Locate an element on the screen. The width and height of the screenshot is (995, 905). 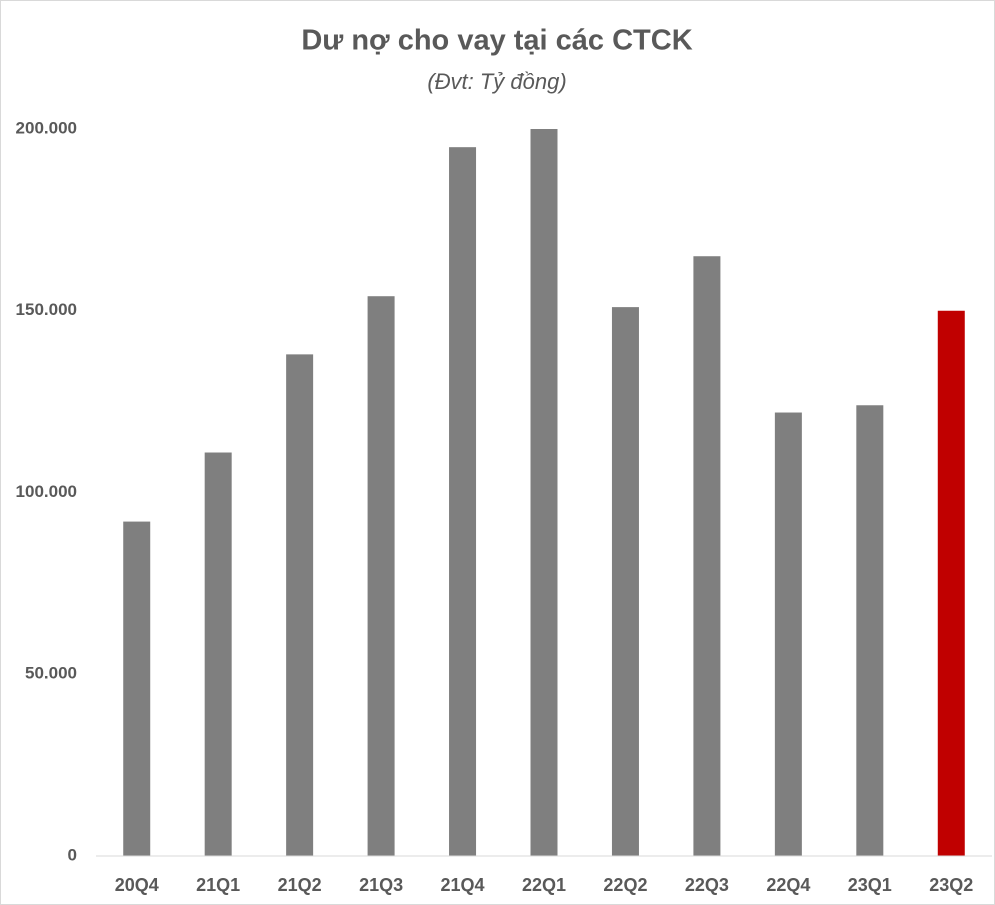
y-tick-label: 150.000 is located at coordinates (46, 309).